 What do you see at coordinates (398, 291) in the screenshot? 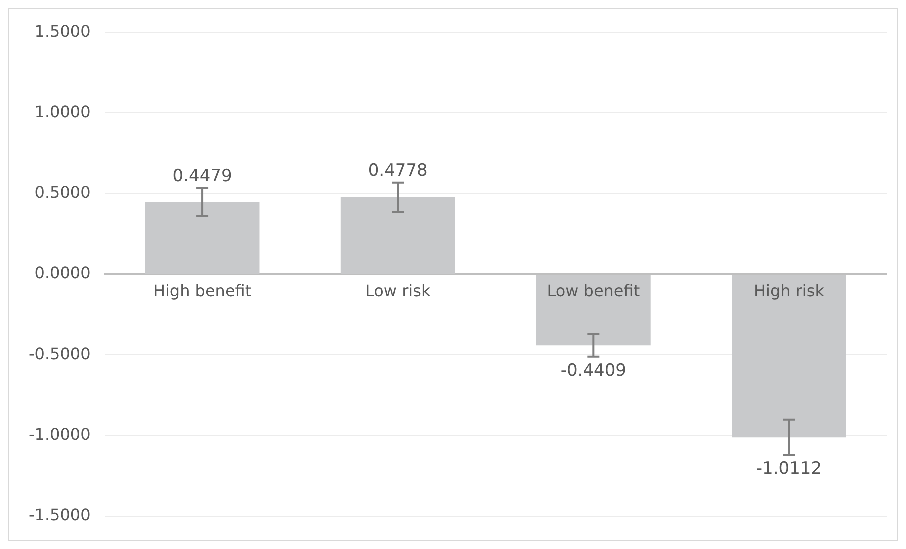
I see `x-tick-label: Low risk` at bounding box center [398, 291].